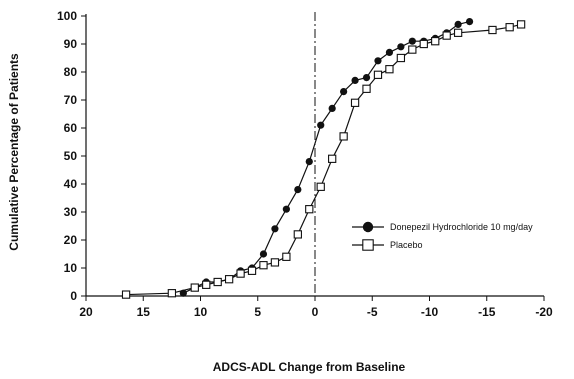  Describe the element at coordinates (71, 72) in the screenshot. I see `y-tick-label: 80` at that location.